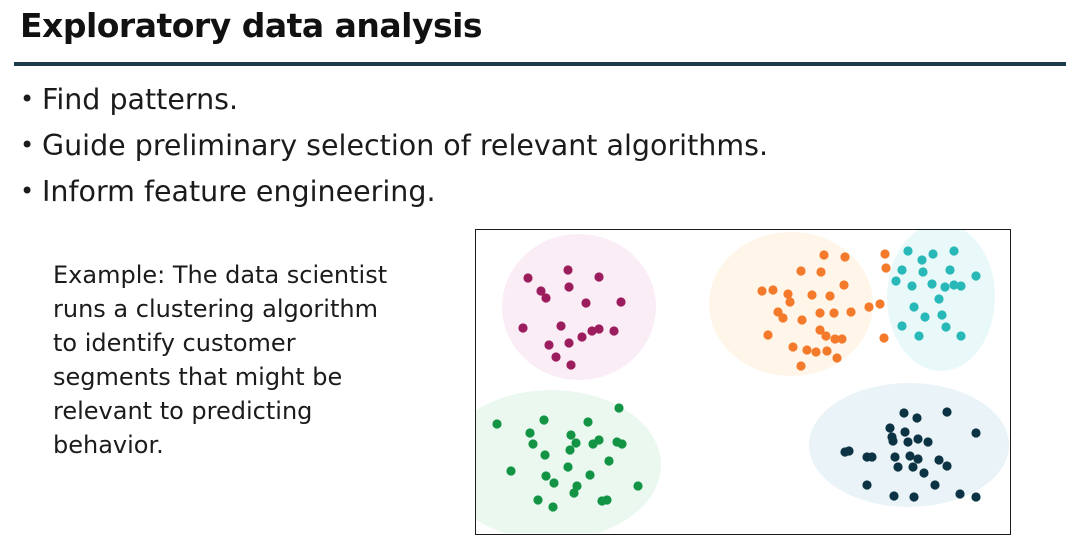 This screenshot has width=1066, height=559. What do you see at coordinates (108, 445) in the screenshot?
I see `example-line: behavior.` at bounding box center [108, 445].